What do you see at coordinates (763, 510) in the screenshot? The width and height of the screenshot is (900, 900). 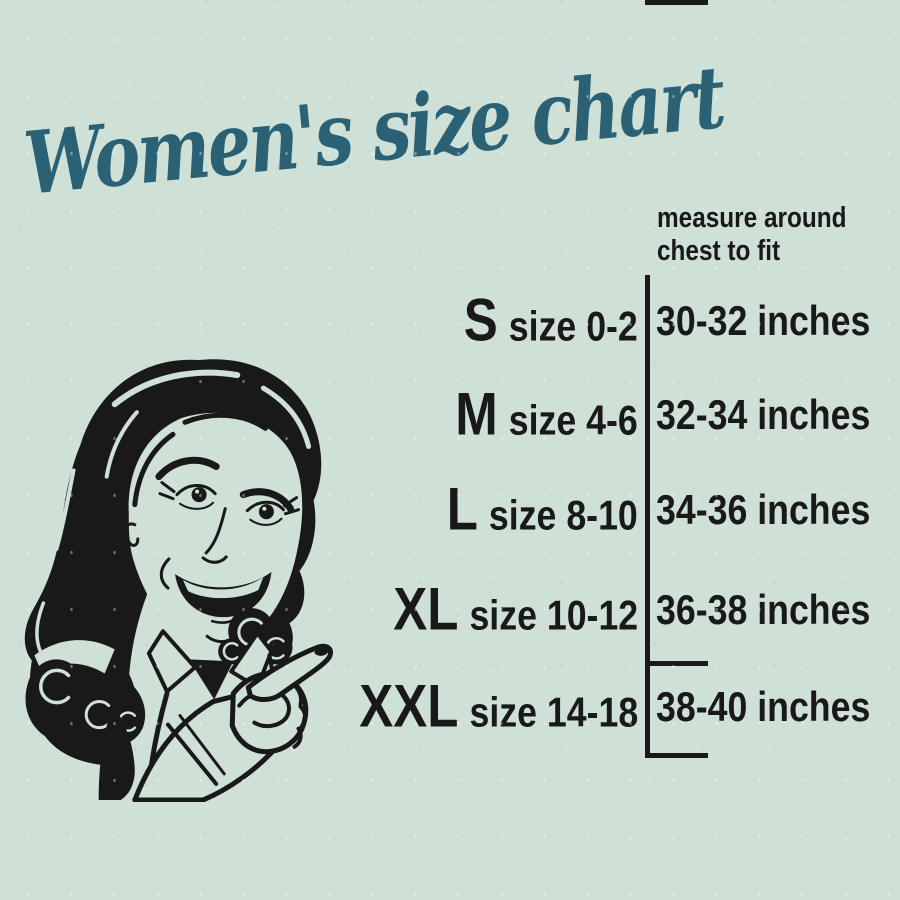 I see `chest-measurement: 34-36 inches` at bounding box center [763, 510].